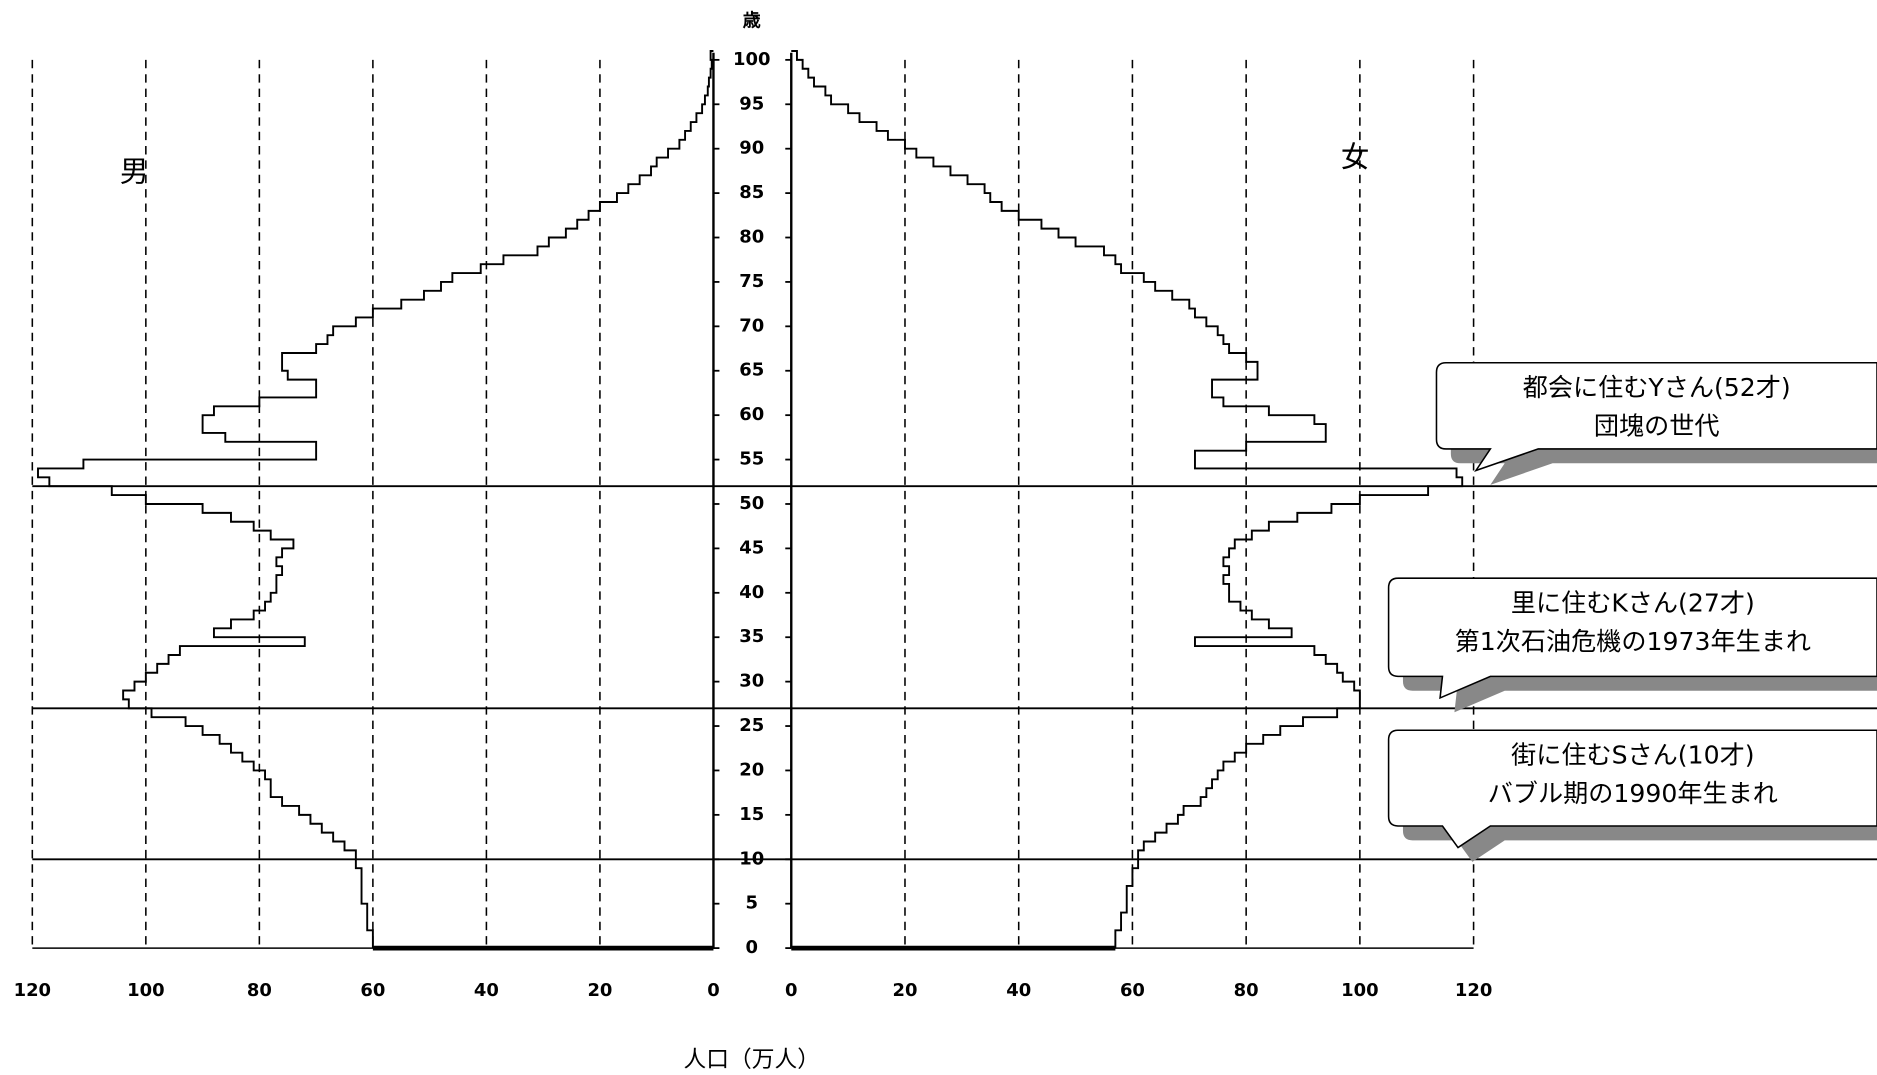 The height and width of the screenshot is (1075, 1877). Describe the element at coordinates (1657, 425) in the screenshot. I see `callout-text: 団塊の世代` at that location.